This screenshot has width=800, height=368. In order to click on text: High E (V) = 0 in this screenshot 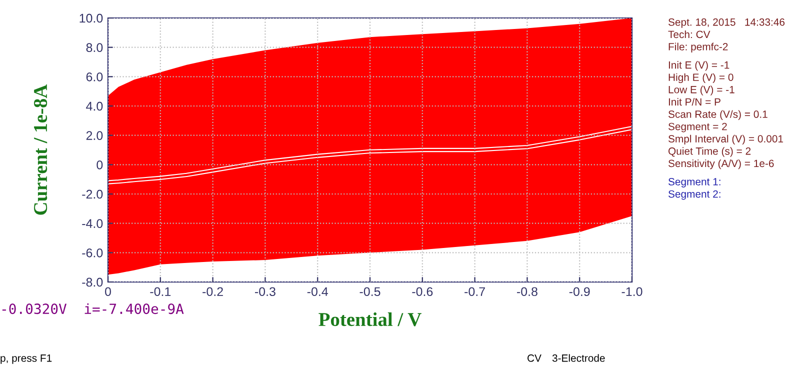, I will do `click(701, 78)`.